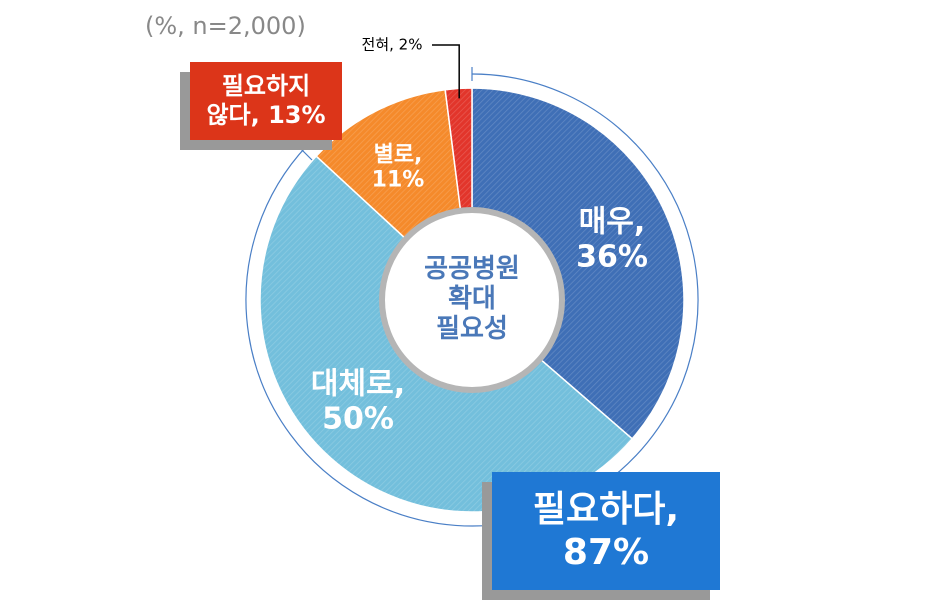 Image resolution: width=945 pixels, height=615 pixels. I want to click on slice-label: 대체로, 50%, so click(358, 401).